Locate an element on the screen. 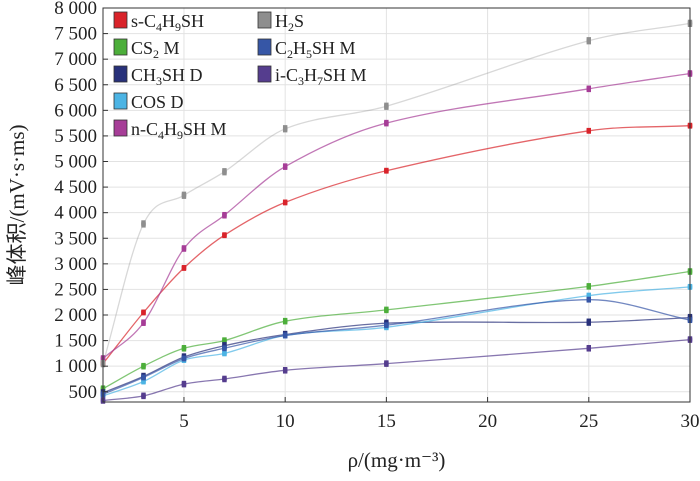 This screenshot has width=700, height=481. y-tick-label: 4 500 is located at coordinates (75, 187).